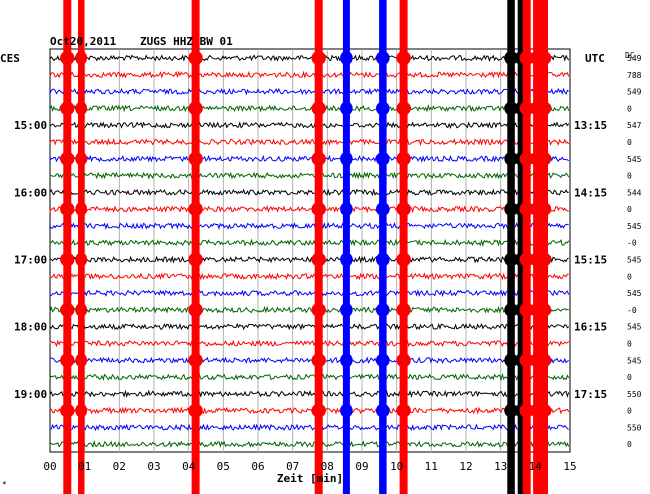 The height and width of the screenshot is (494, 650). What do you see at coordinates (189, 466) in the screenshot?
I see `x-tick-label: 04` at bounding box center [189, 466].